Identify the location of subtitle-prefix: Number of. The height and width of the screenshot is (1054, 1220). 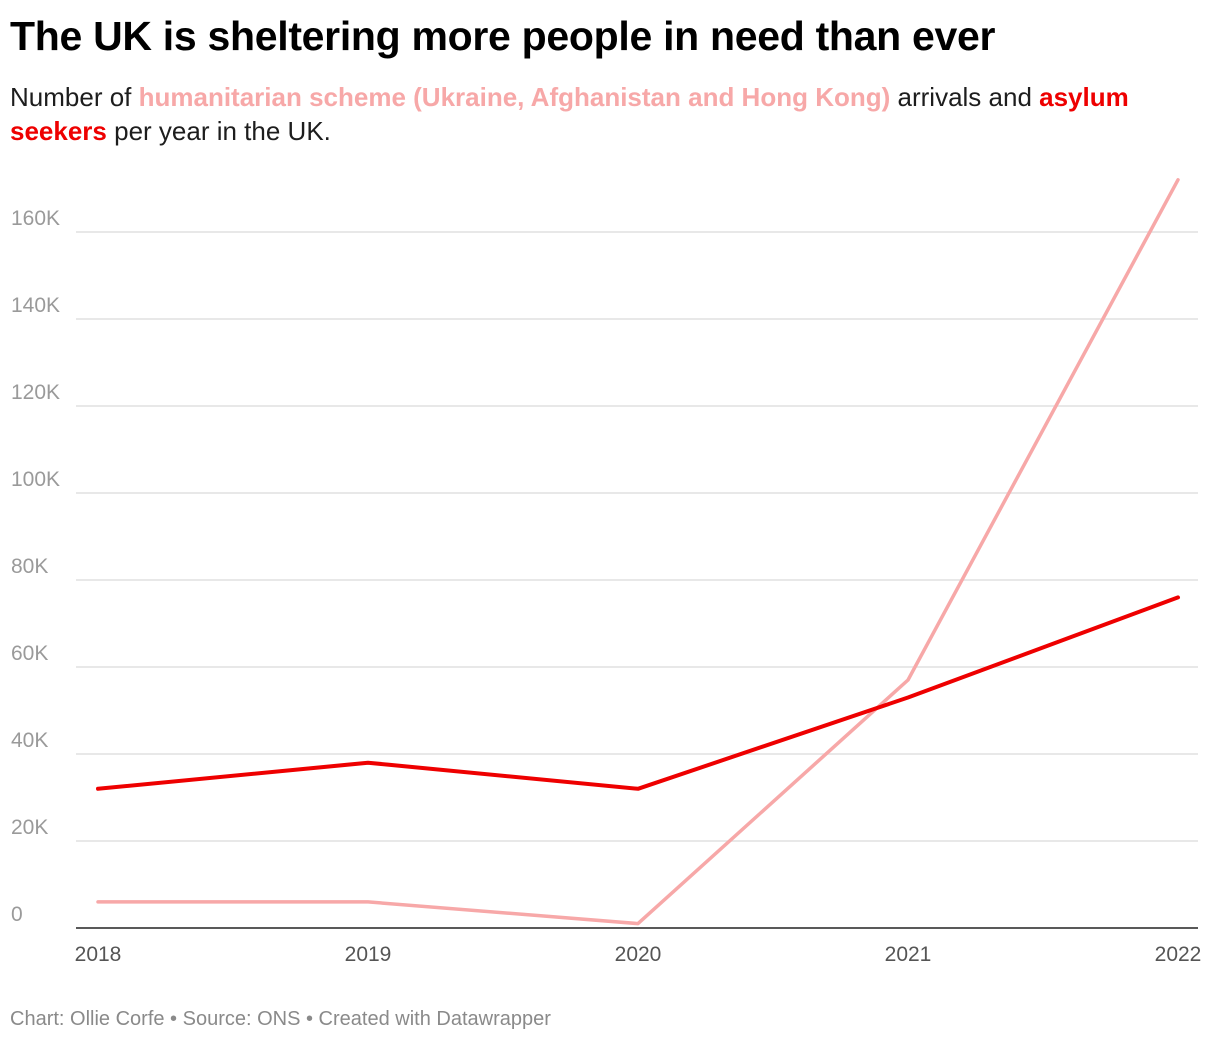
(74, 97).